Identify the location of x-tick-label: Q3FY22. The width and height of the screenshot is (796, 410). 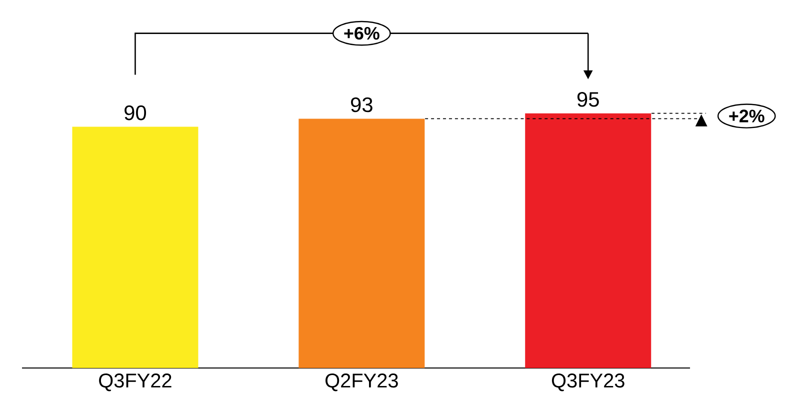
(135, 383).